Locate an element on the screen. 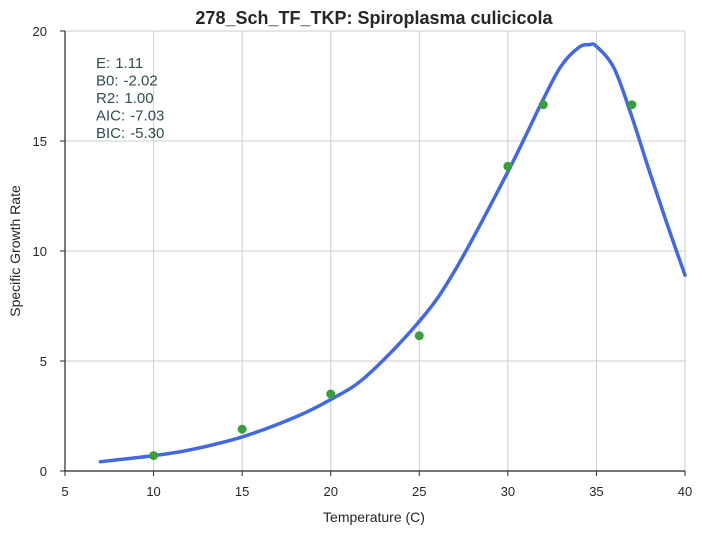 This screenshot has width=702, height=534. stat-value: -7.03 is located at coordinates (147, 116).